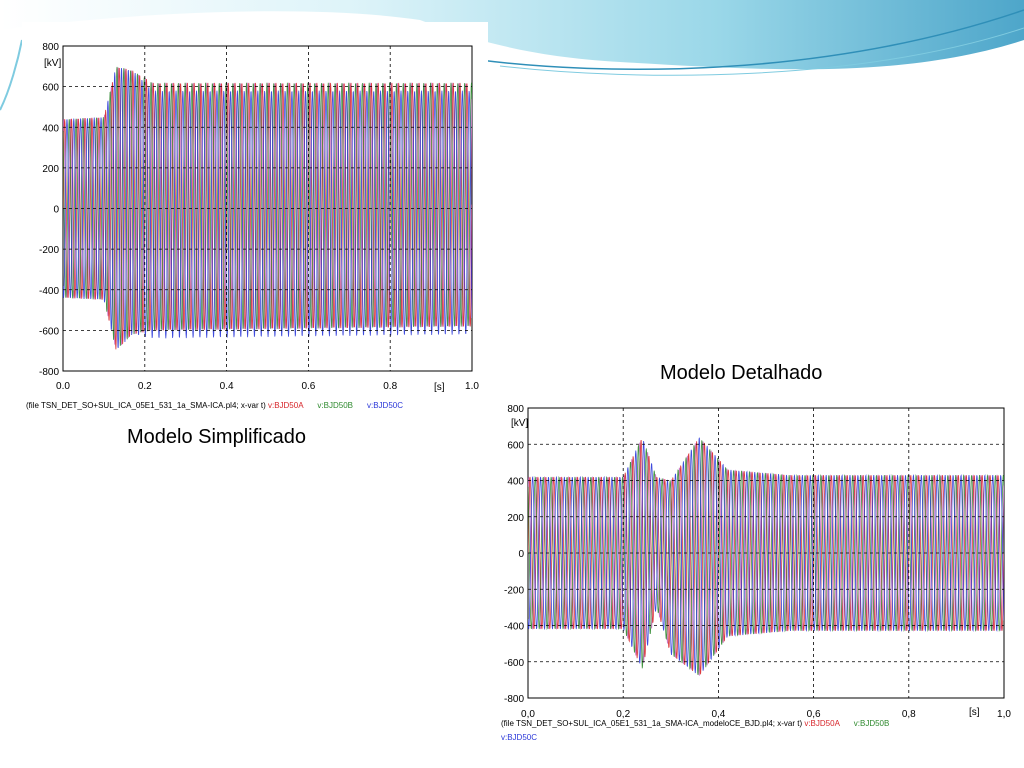 Image resolution: width=1024 pixels, height=768 pixels. I want to click on x-tick-label: 0.8, so click(390, 386).